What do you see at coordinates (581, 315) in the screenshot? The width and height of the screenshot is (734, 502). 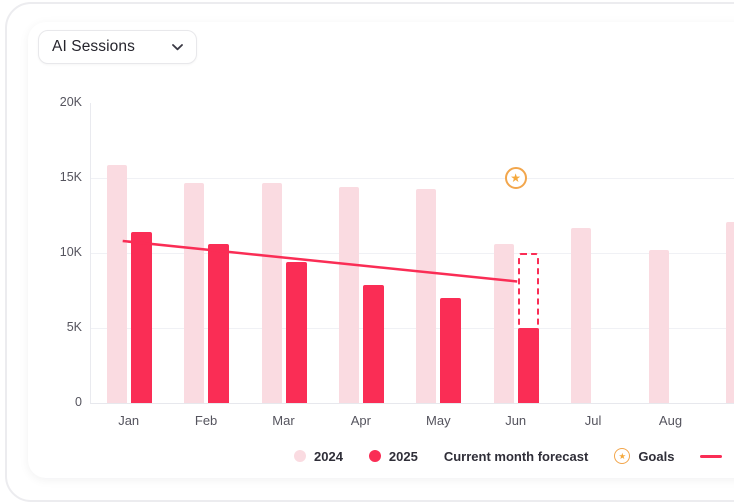 I see `bar-2024-Jul` at bounding box center [581, 315].